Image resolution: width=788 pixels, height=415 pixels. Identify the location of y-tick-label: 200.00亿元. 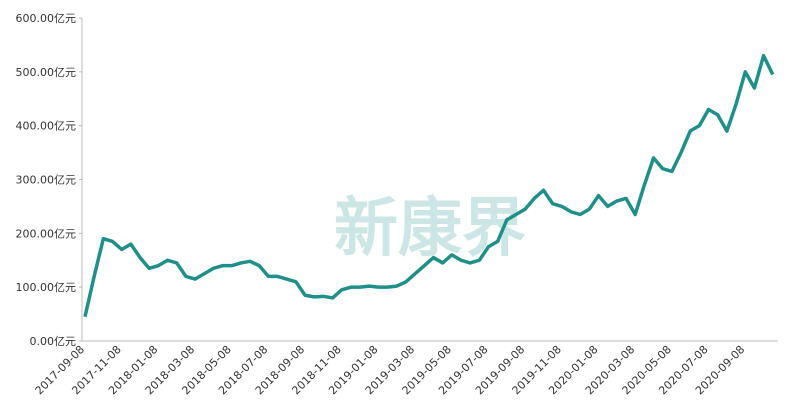
(46, 233).